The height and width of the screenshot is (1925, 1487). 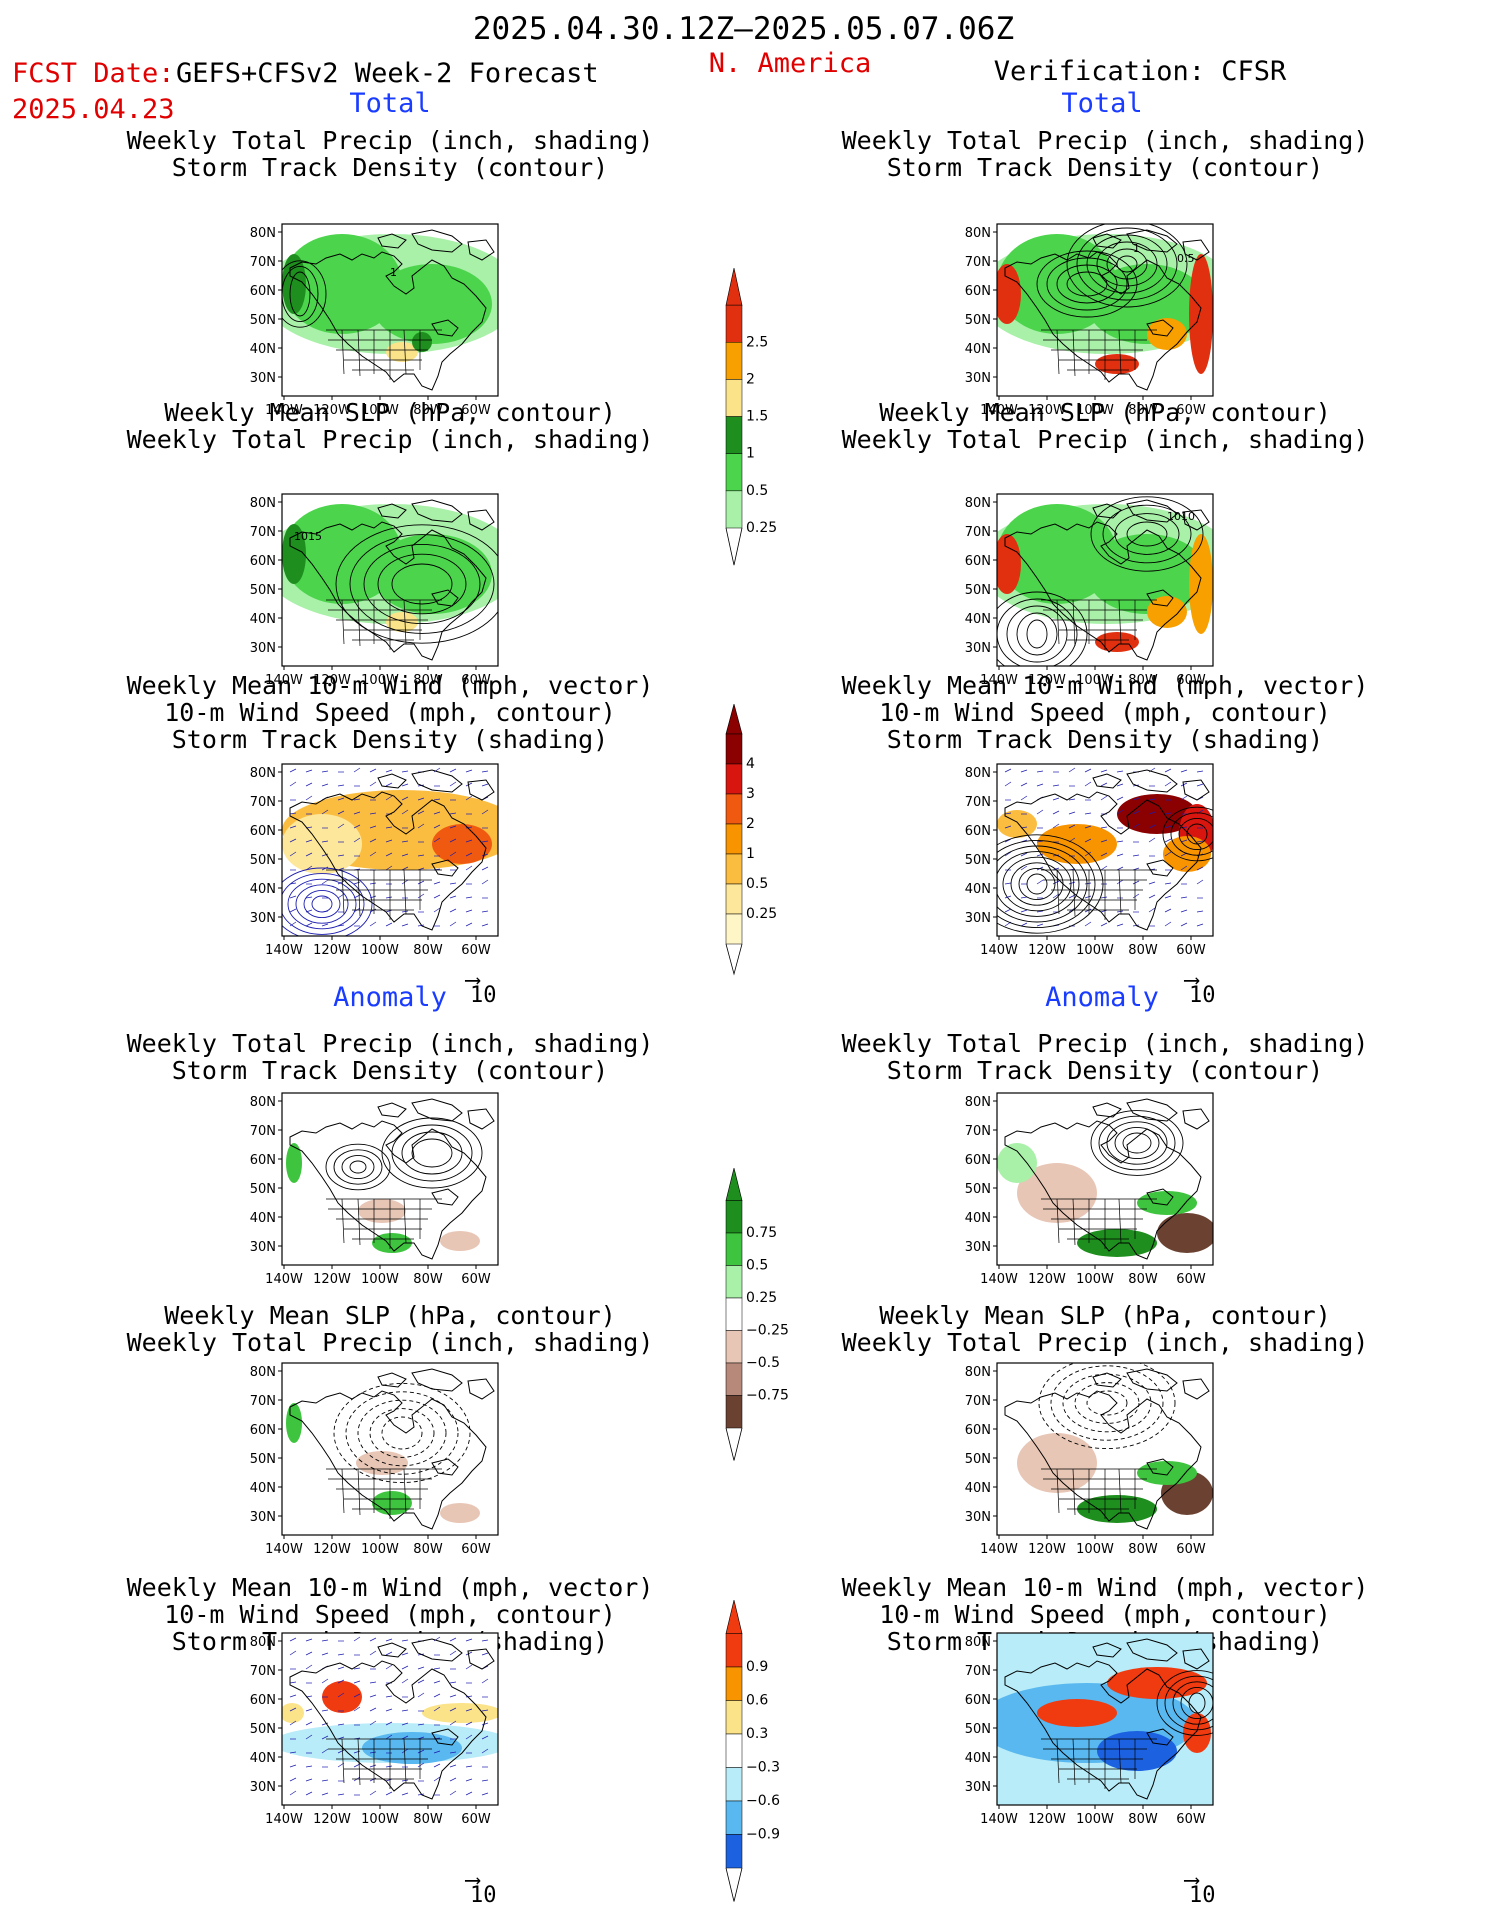 I want to click on colorbar-label: 0.3, so click(x=757, y=1734).